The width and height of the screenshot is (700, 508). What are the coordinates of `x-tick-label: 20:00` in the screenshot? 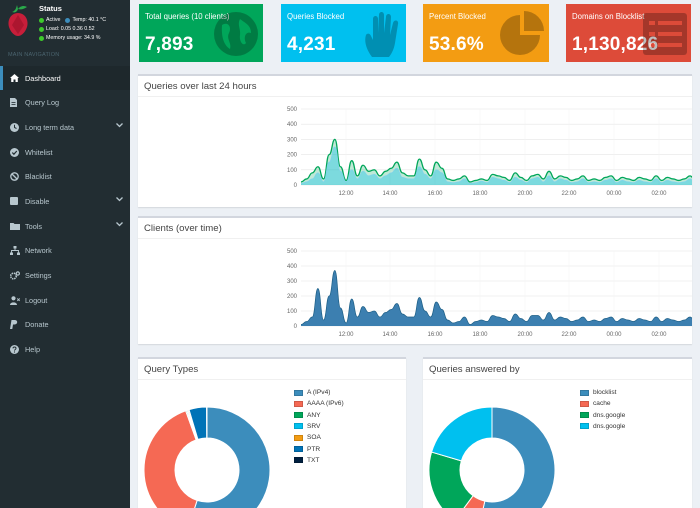 It's located at (525, 335).